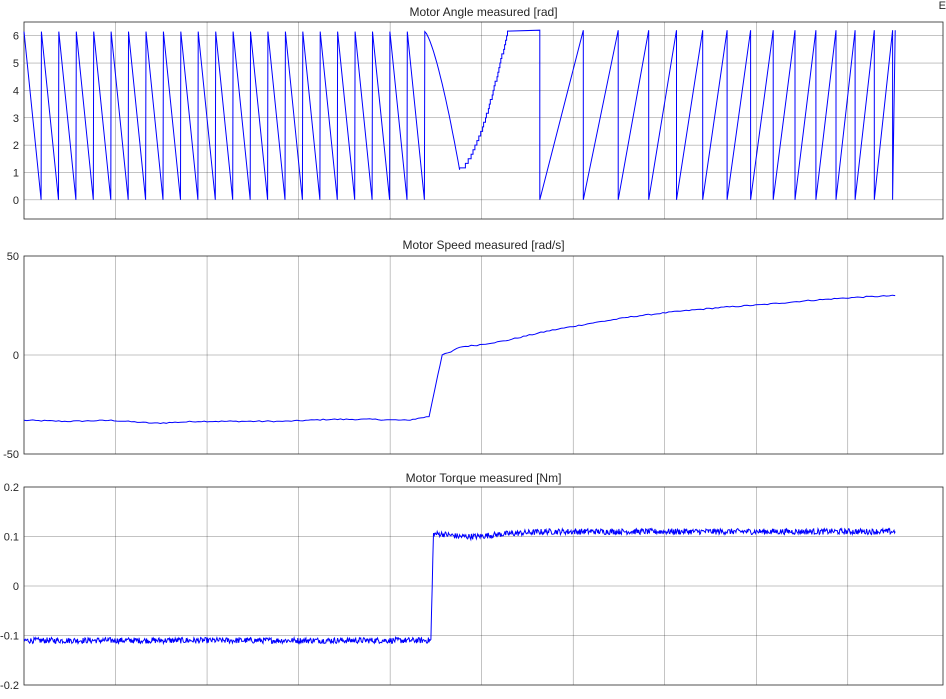 The height and width of the screenshot is (699, 946). Describe the element at coordinates (11, 455) in the screenshot. I see `y-tick-label: -50` at that location.